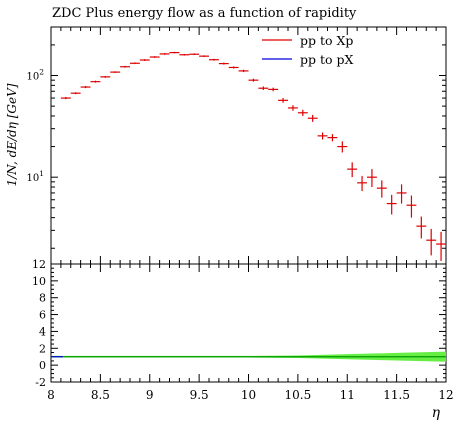  I want to click on ratio-y-tick-label: 2, so click(42, 348).